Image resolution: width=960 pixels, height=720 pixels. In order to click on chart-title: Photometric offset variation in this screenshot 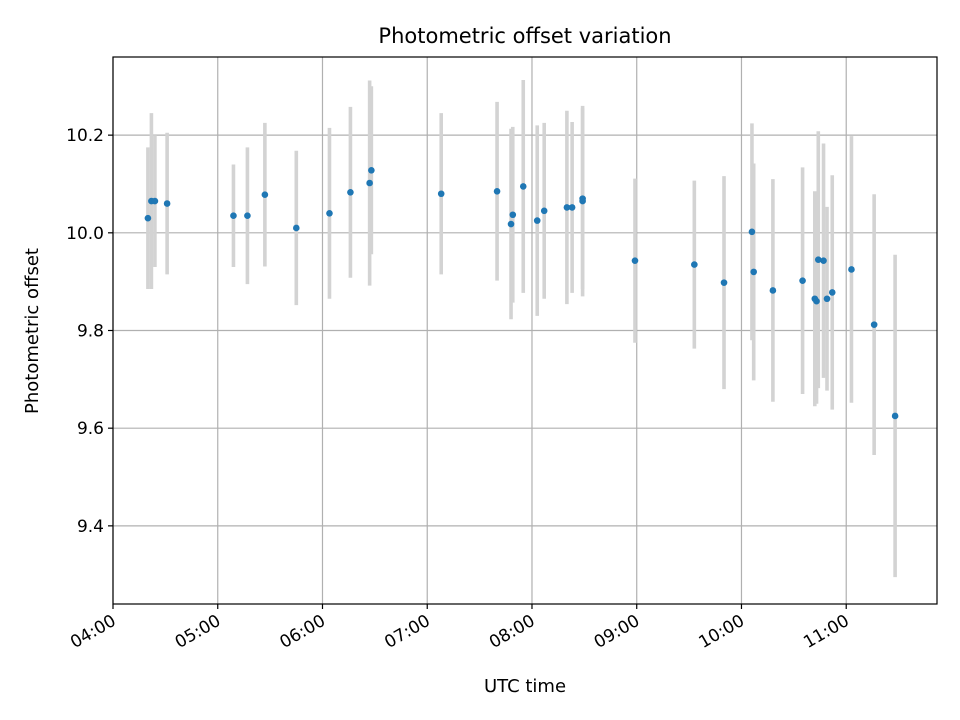, I will do `click(524, 36)`.